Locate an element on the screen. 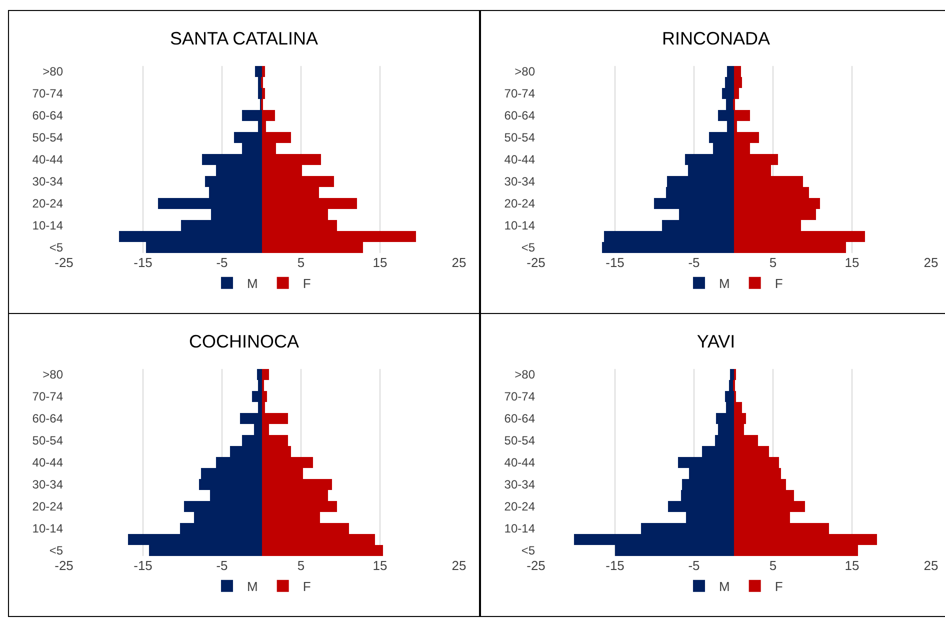  chart-title: COCHINOCA is located at coordinates (244, 342).